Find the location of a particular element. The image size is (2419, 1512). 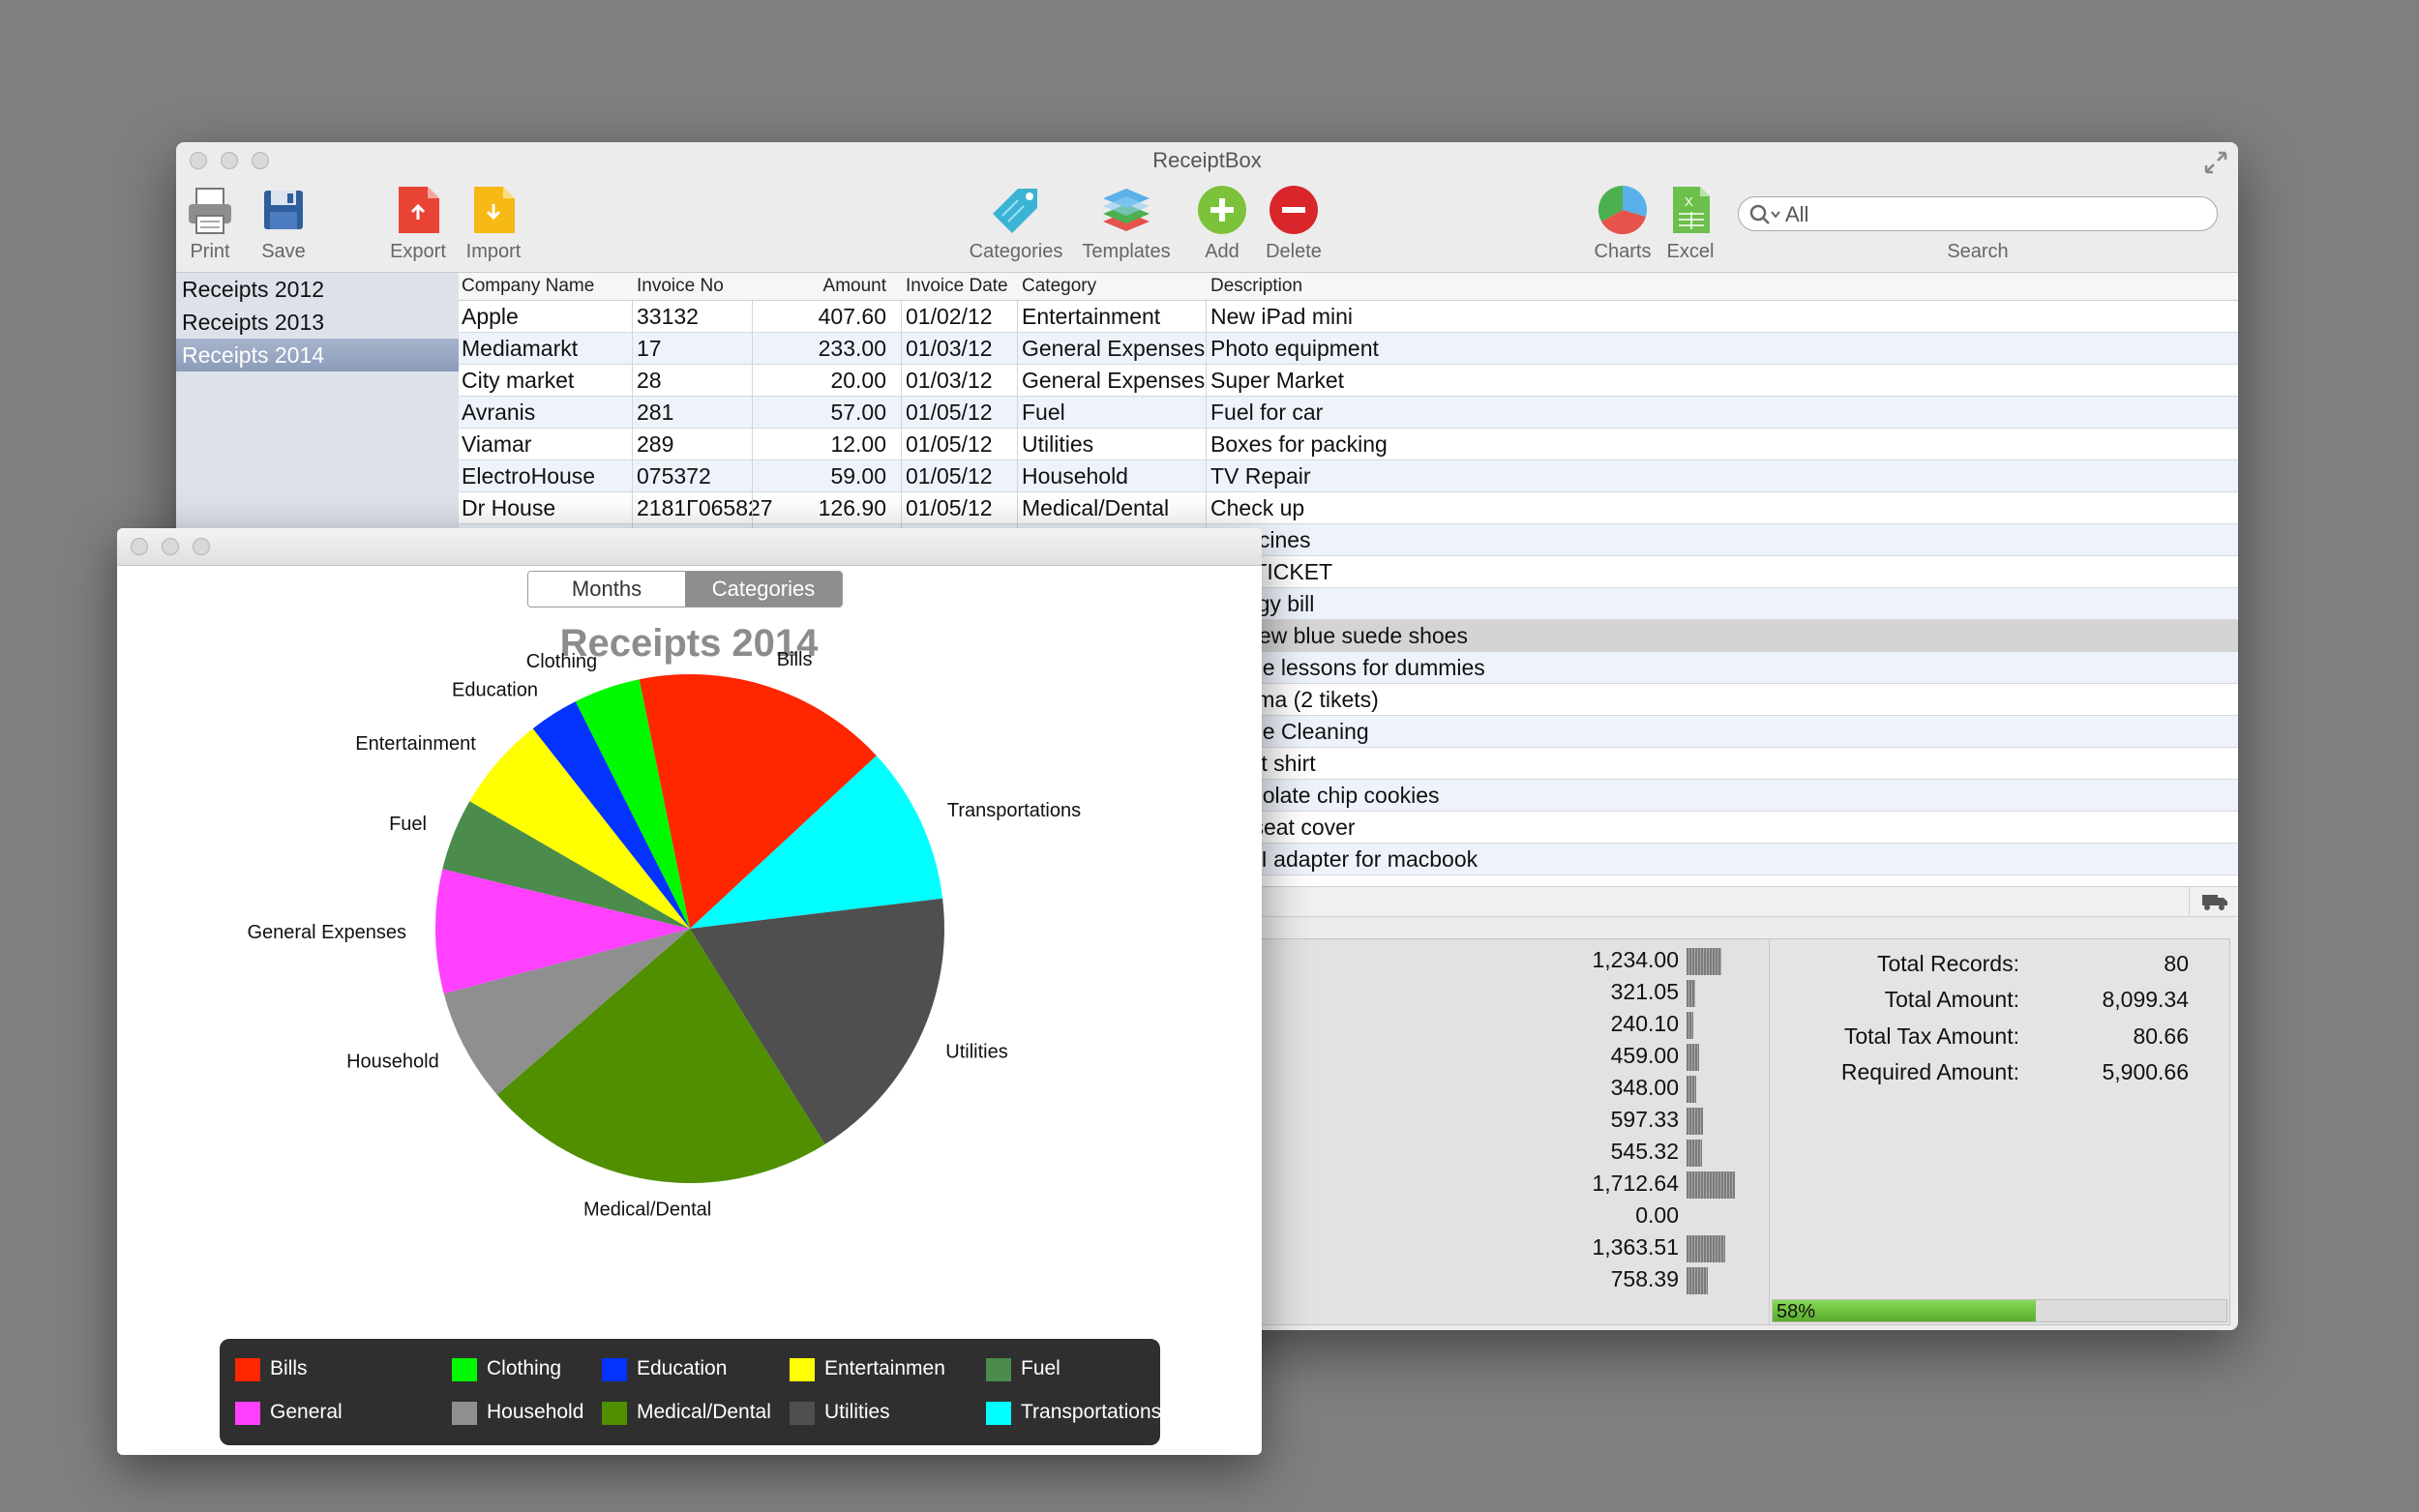

column-header-amount: Amount is located at coordinates (854, 286).